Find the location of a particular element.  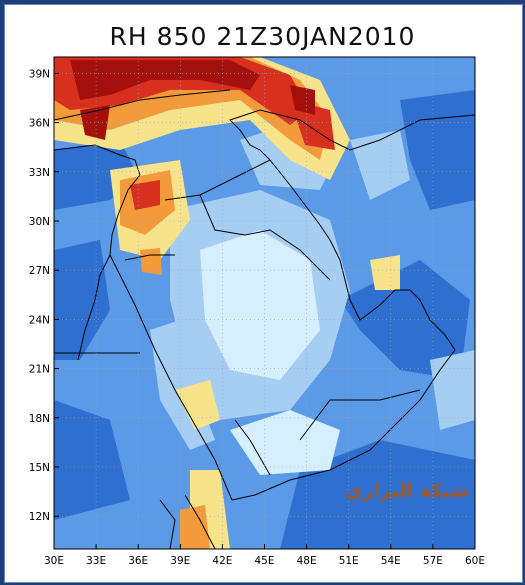

lat-tick-label: 36N is located at coordinates (39, 124).